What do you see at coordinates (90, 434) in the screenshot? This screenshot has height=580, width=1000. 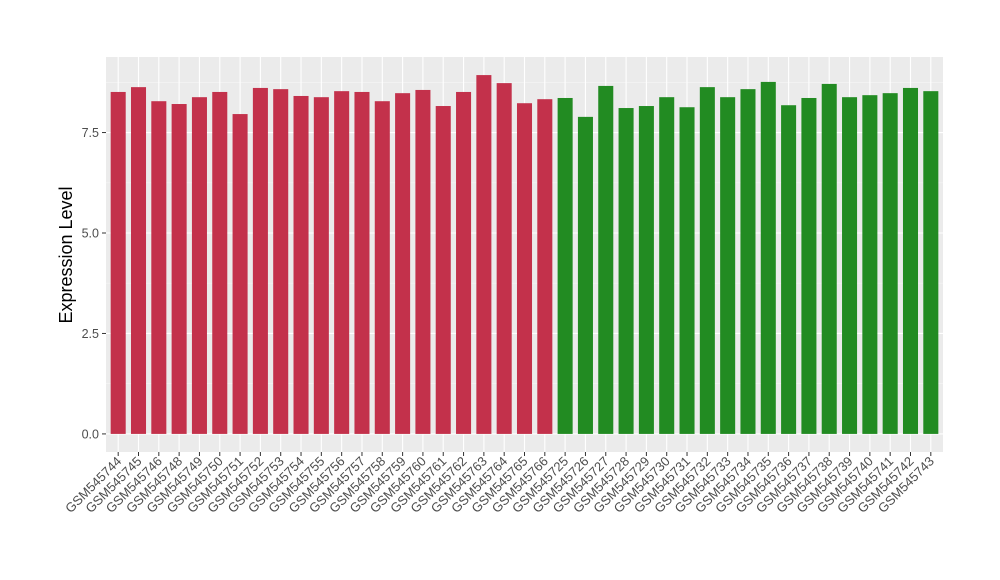 I see `y-tick-label: 0.0` at bounding box center [90, 434].